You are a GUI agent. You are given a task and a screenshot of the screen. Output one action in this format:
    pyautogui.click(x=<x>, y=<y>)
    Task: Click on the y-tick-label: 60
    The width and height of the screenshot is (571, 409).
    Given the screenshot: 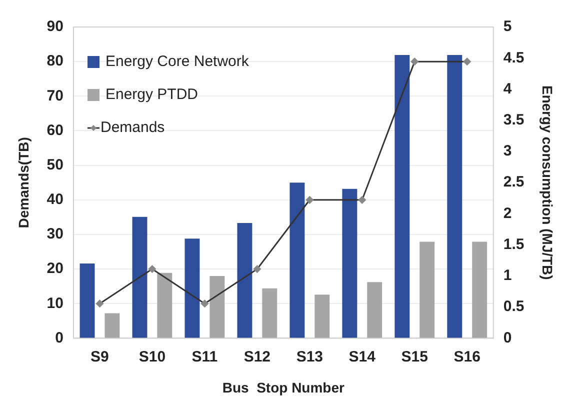 What is the action you would take?
    pyautogui.click(x=55, y=130)
    